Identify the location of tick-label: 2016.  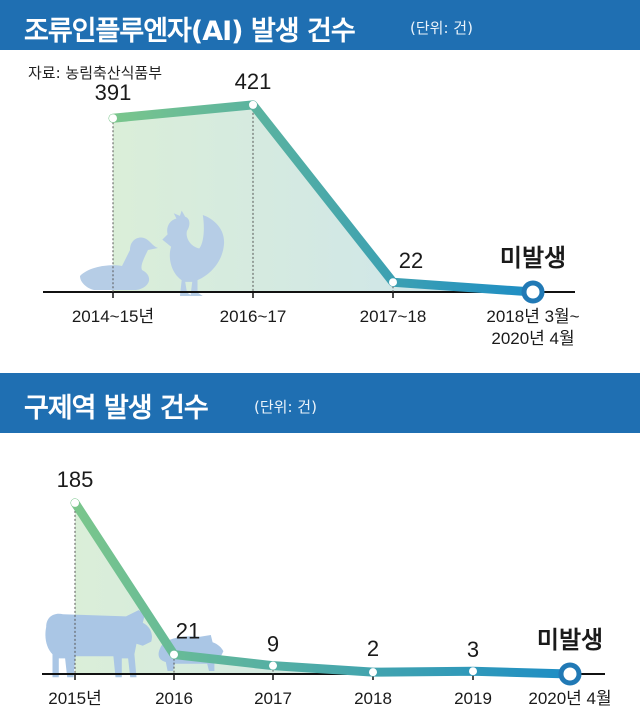
(174, 698).